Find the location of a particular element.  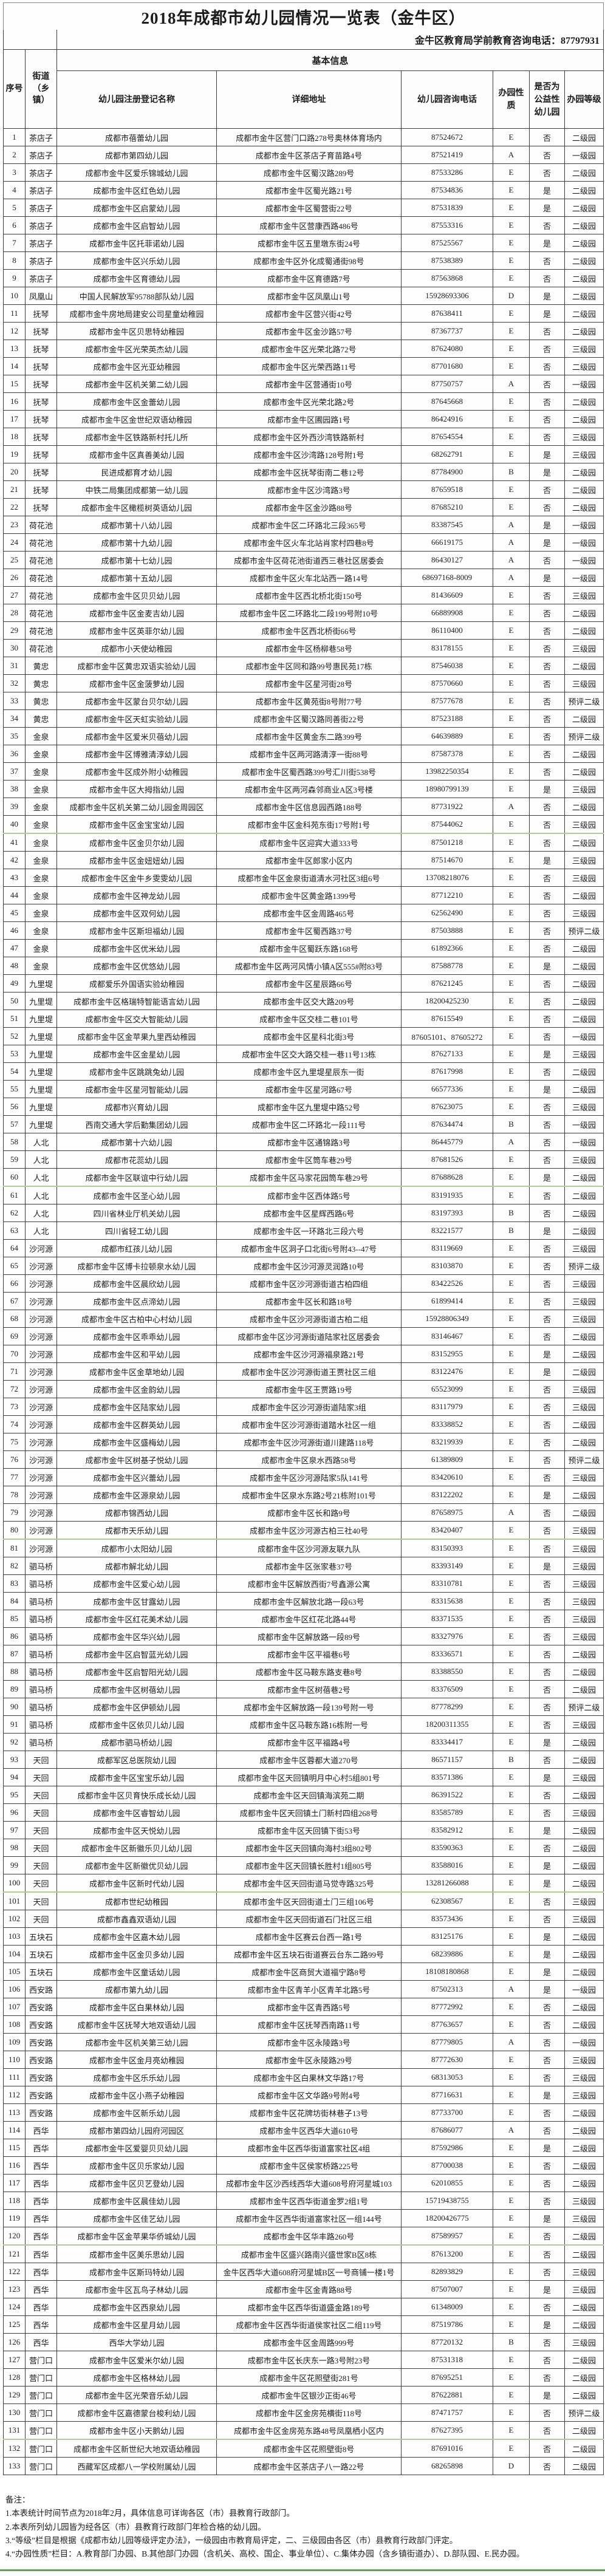

cell-grade: 预评二级 is located at coordinates (584, 1707).